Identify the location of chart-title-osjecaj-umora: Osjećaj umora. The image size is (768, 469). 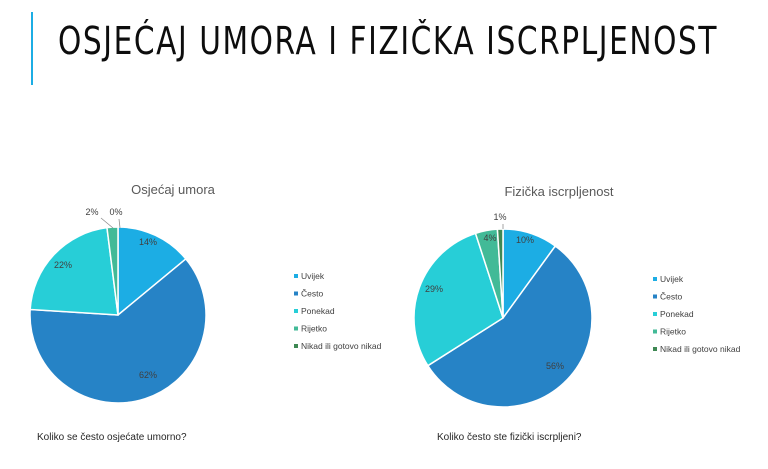
(173, 189).